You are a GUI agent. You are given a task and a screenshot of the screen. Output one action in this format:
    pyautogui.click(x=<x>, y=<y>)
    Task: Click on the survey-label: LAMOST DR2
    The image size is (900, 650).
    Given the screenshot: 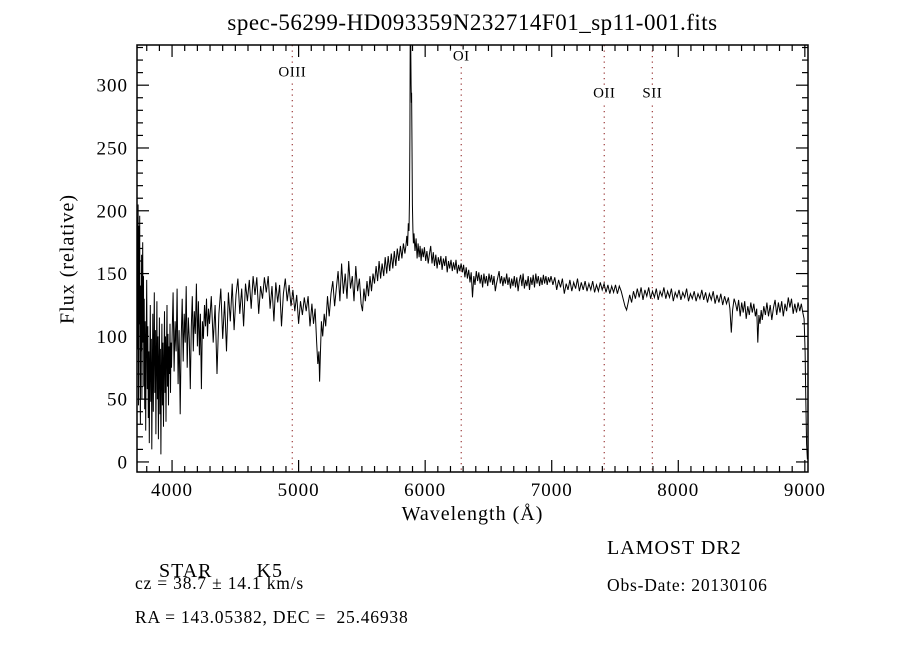 What is the action you would take?
    pyautogui.click(x=674, y=548)
    